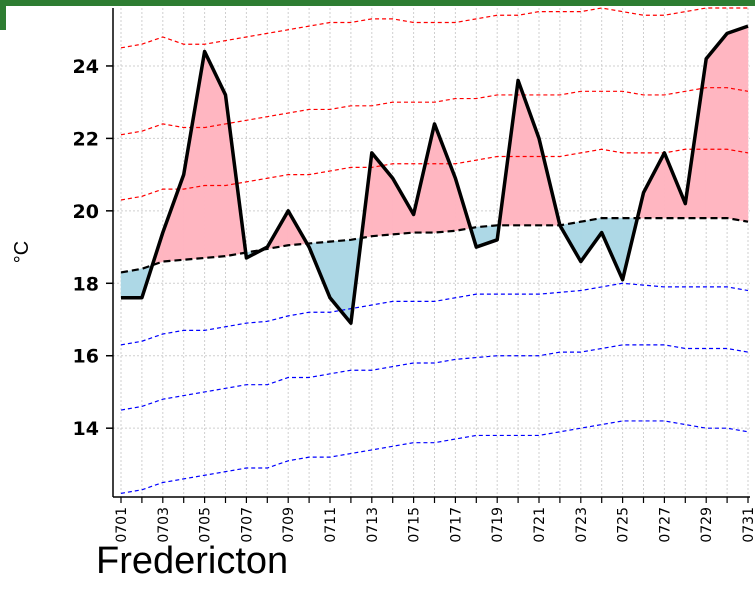 The image size is (755, 611). What do you see at coordinates (289, 525) in the screenshot?
I see `x-tick-label: 0709` at bounding box center [289, 525].